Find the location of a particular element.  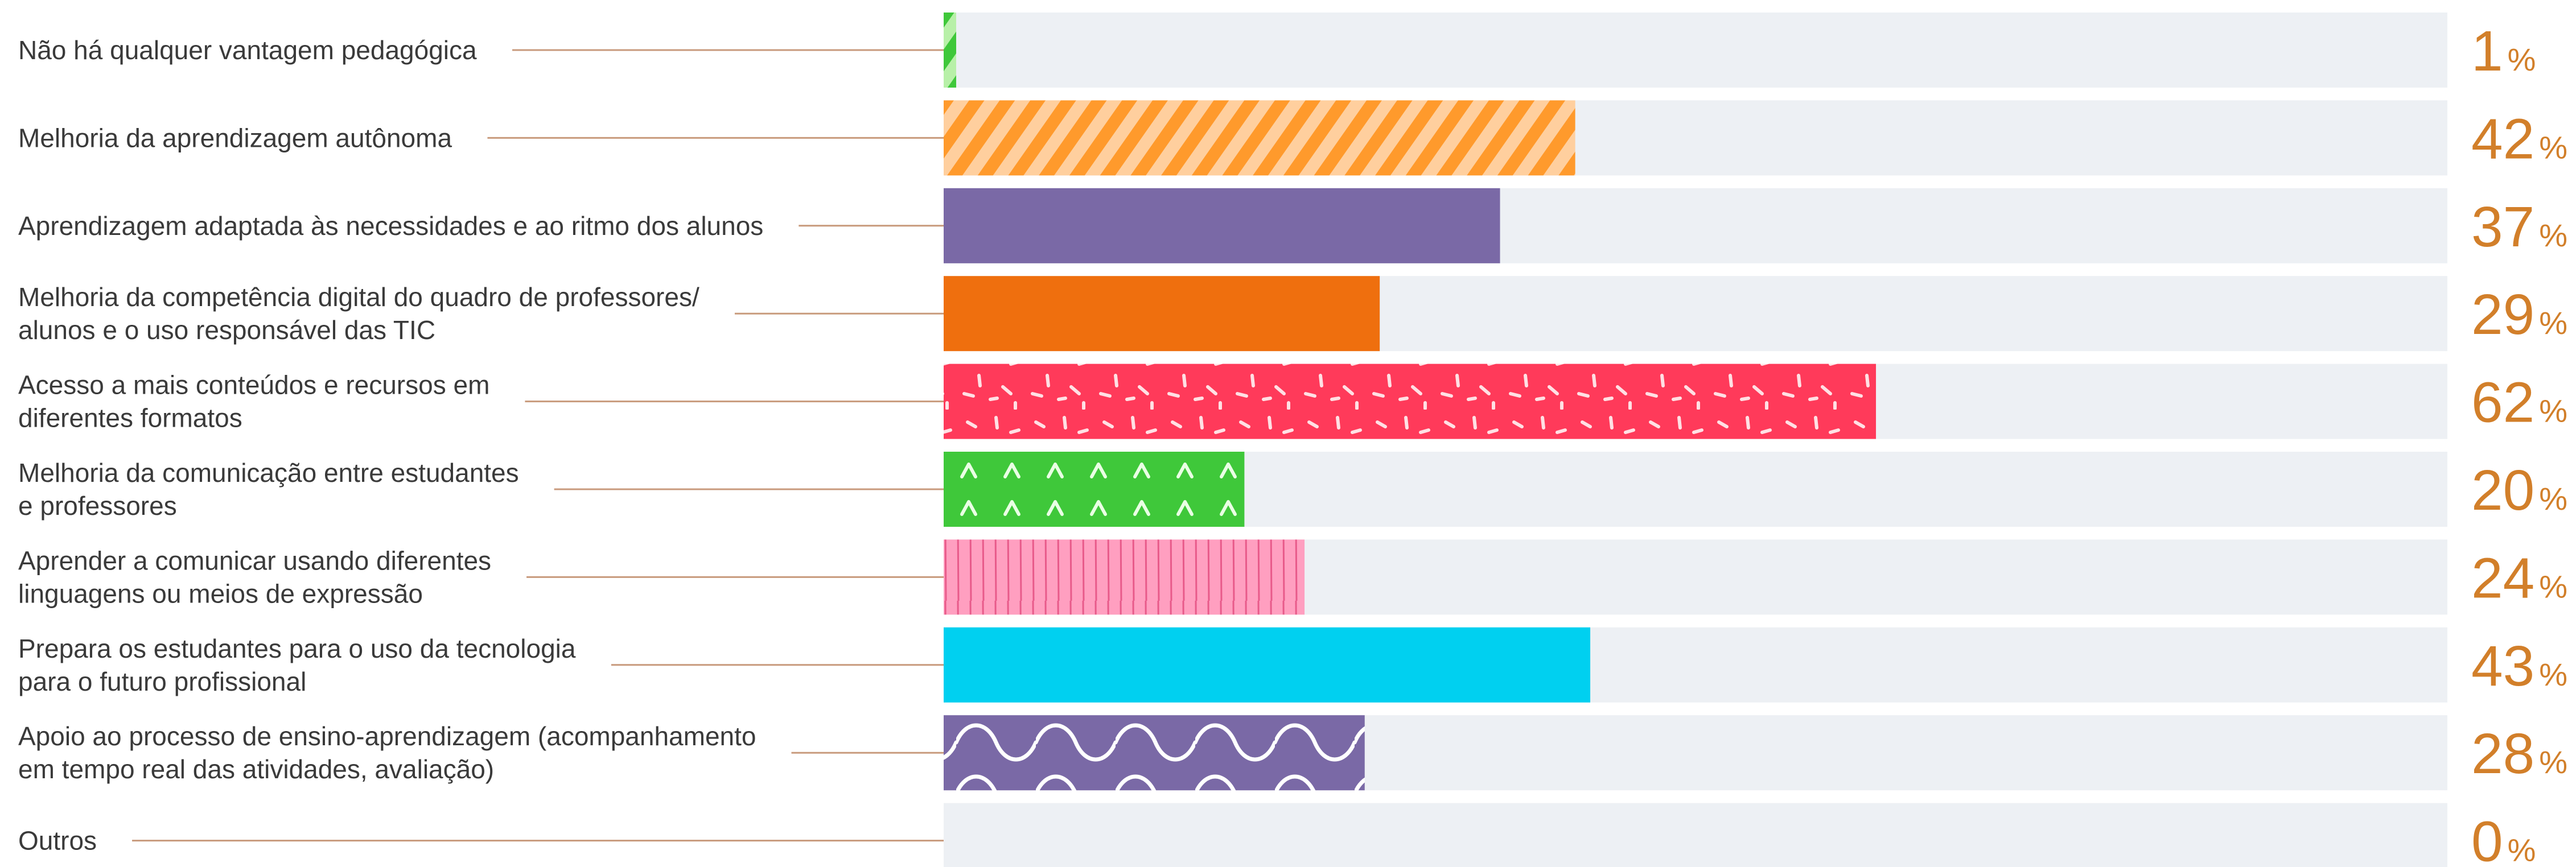

value-label: 62% is located at coordinates (2519, 403).